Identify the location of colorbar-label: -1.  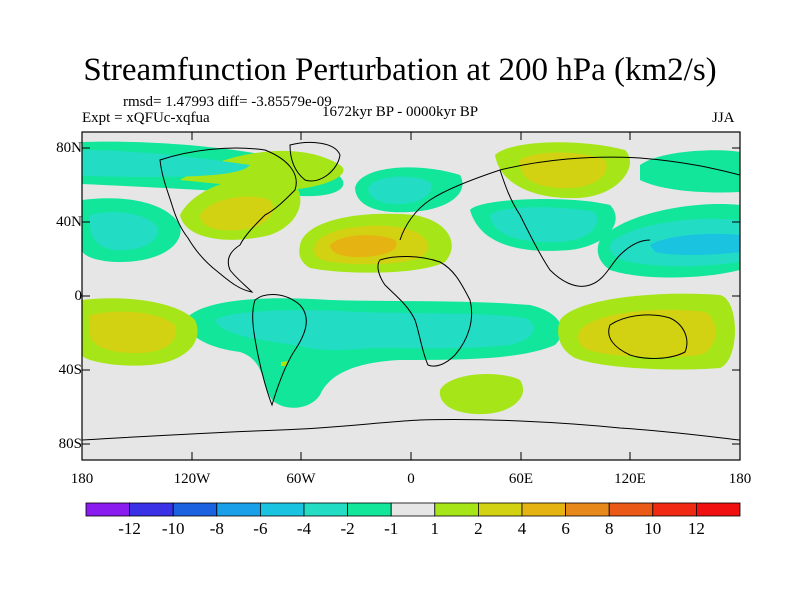
(391, 528).